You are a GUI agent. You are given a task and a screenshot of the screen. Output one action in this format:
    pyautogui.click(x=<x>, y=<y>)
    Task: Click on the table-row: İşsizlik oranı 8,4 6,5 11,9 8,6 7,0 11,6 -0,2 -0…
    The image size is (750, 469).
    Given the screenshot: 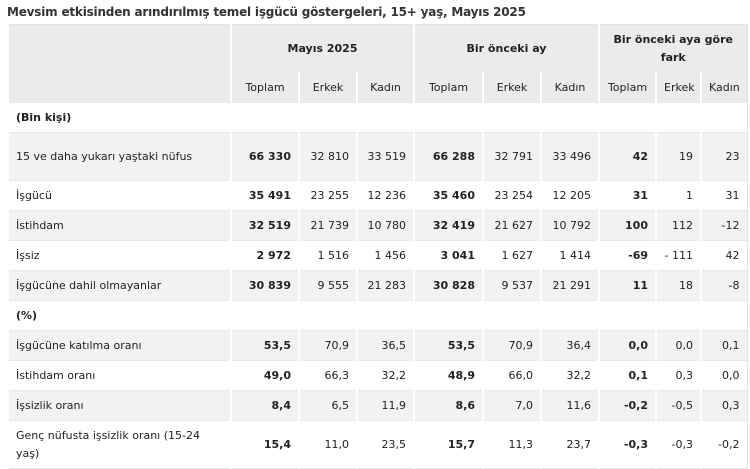 What is the action you would take?
    pyautogui.click(x=377, y=405)
    